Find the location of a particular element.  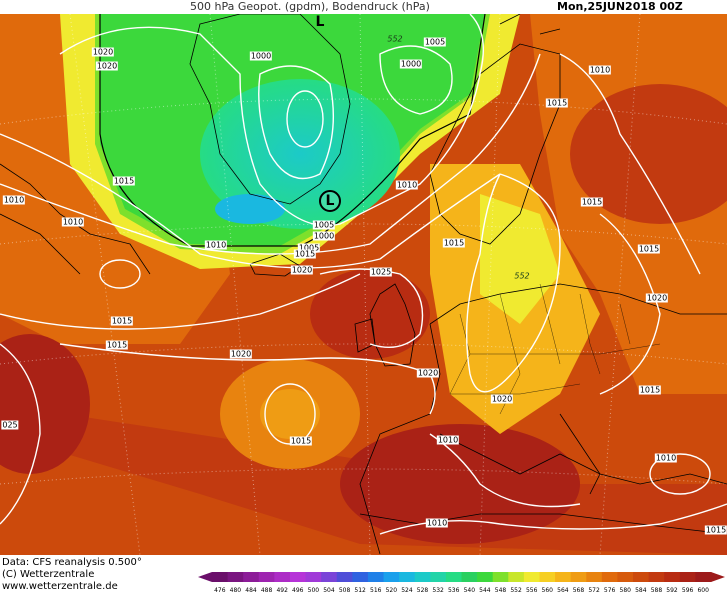

field-ridge-east is located at coordinates (648, 154).